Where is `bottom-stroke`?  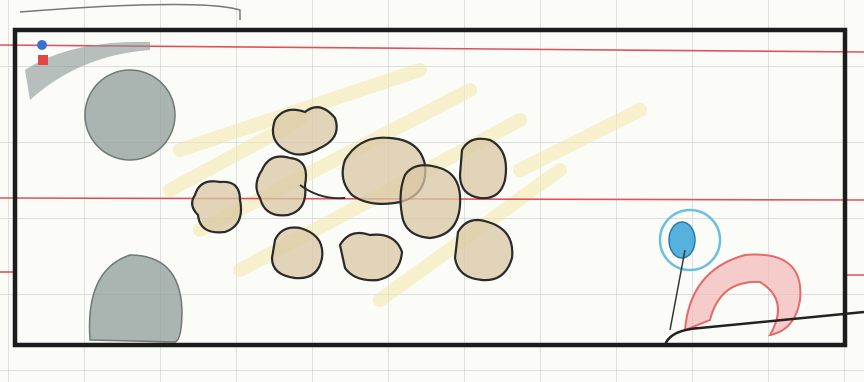 bottom-stroke is located at coordinates (763, 328).